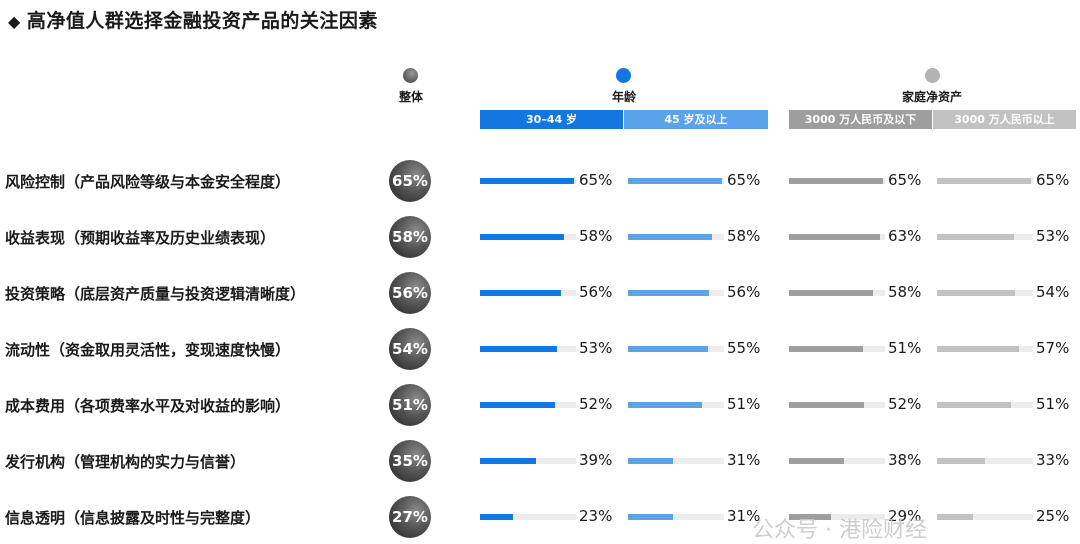 The height and width of the screenshot is (544, 1080). What do you see at coordinates (1053, 348) in the screenshot?
I see `data-label: 57%` at bounding box center [1053, 348].